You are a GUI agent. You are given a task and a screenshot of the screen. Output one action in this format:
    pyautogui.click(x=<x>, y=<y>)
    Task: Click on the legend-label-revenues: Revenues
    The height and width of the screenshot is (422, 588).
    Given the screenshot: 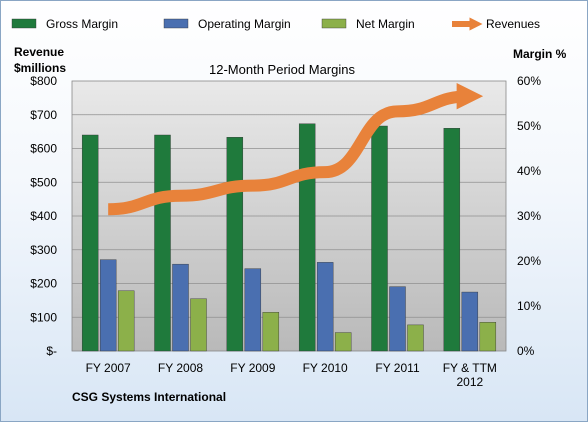 What is the action you would take?
    pyautogui.click(x=513, y=24)
    